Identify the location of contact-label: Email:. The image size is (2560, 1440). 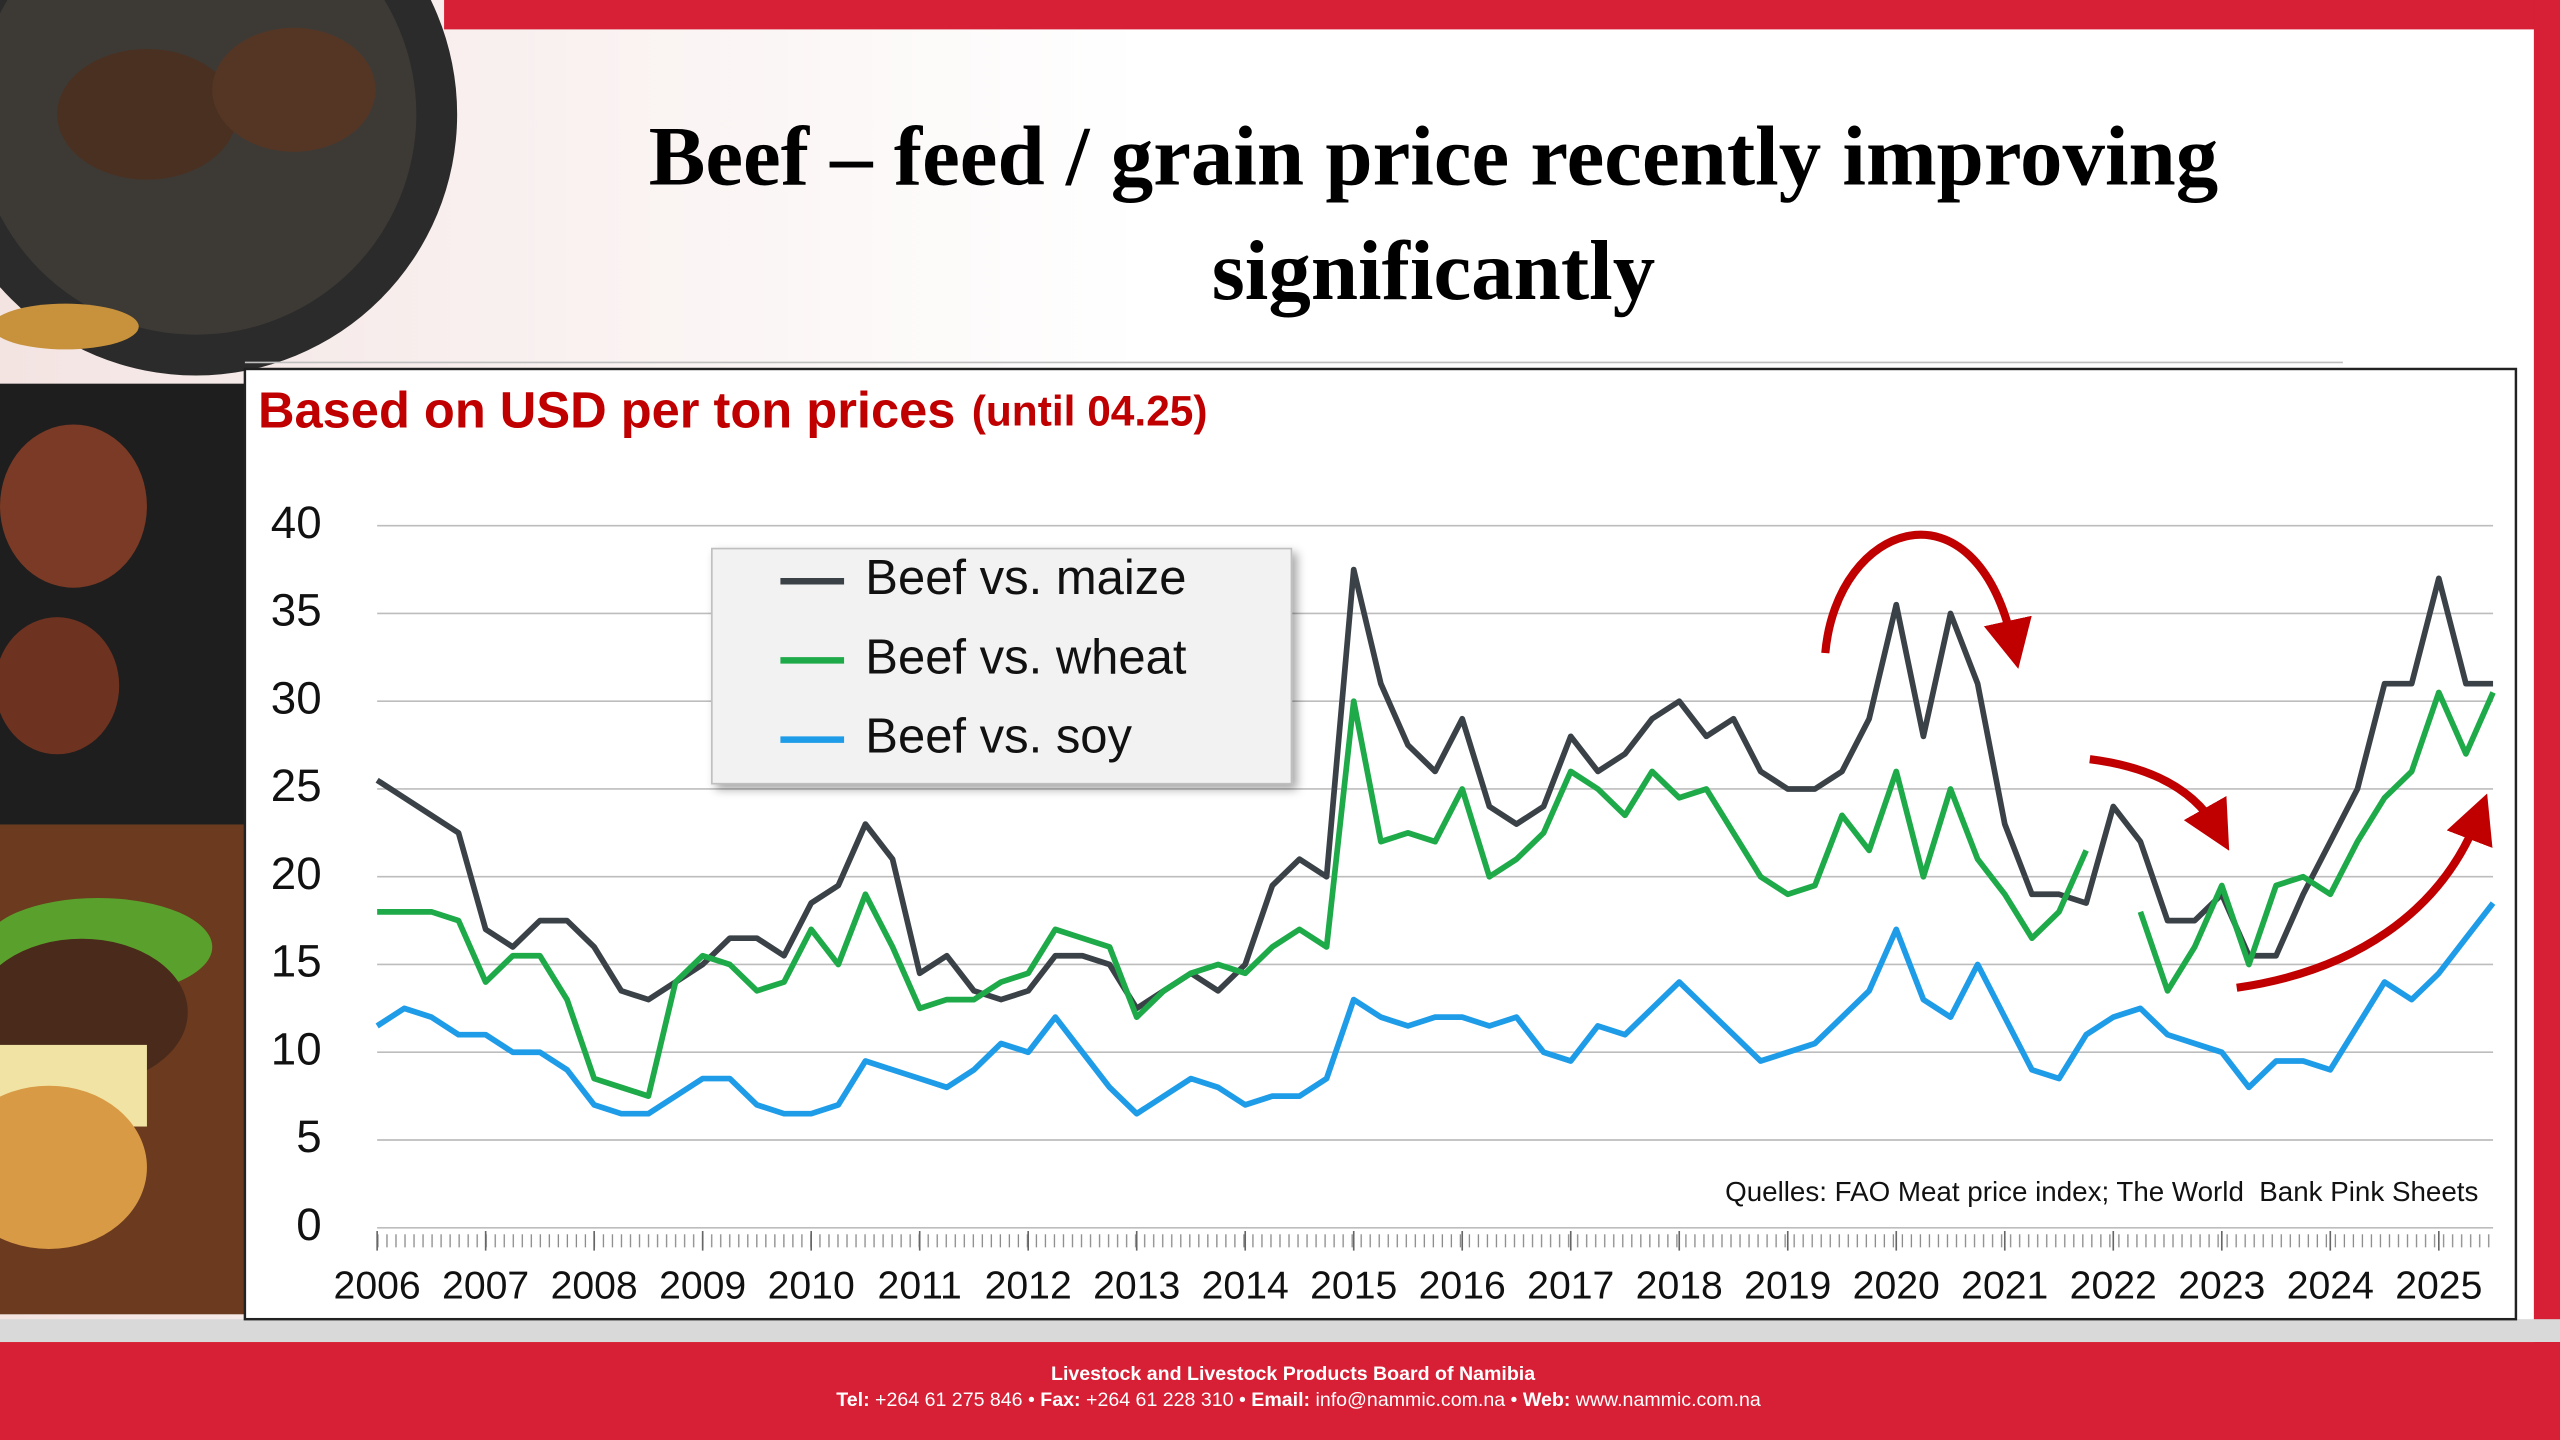
(1280, 1400).